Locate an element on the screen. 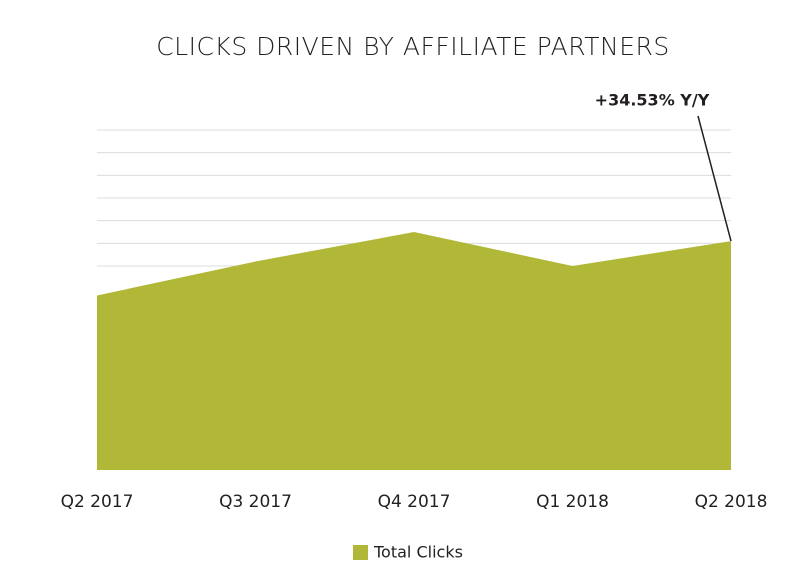  chart-title: CLICKS DRIVEN BY AFFILIATE PARTNERS is located at coordinates (413, 46).